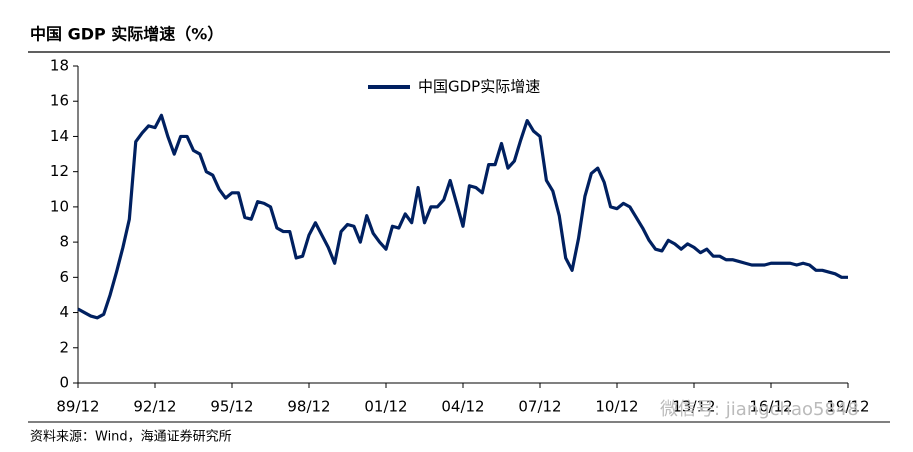  I want to click on y-tick-label: 2, so click(64, 347).